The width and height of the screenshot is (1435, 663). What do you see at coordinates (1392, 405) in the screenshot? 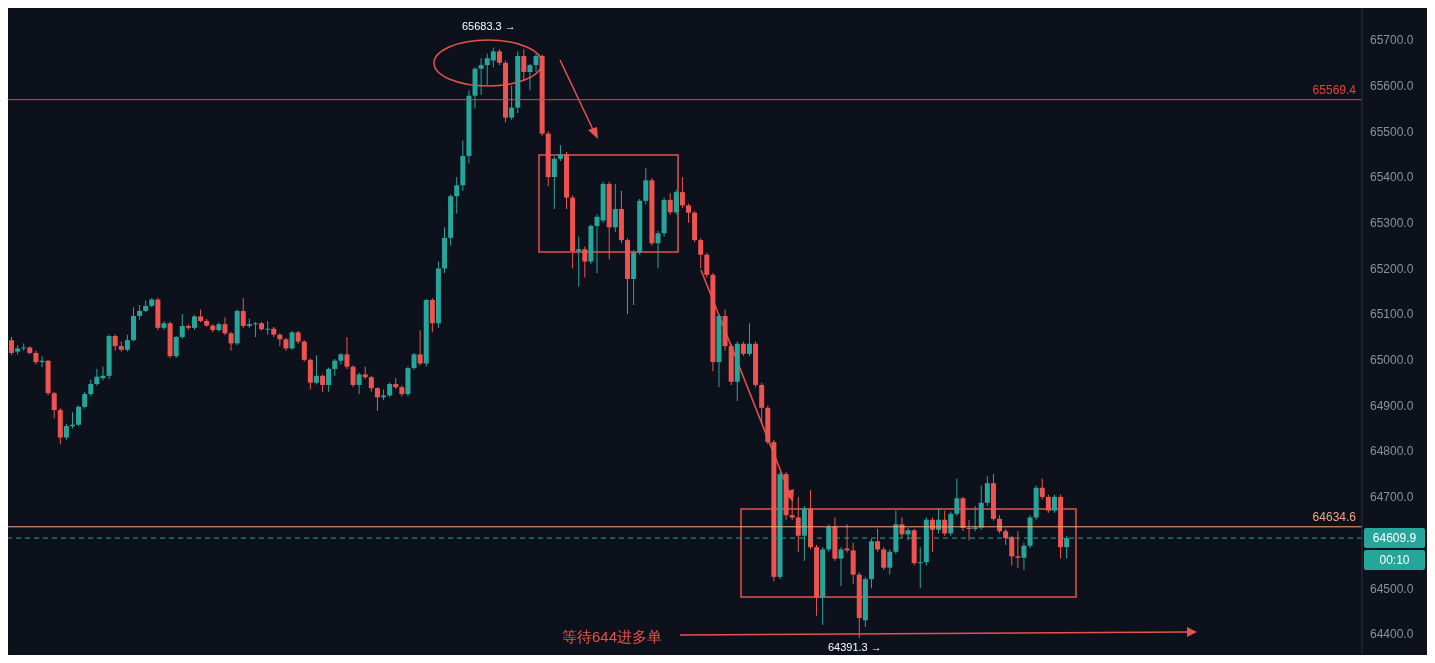
I see `y-tick-label: 64900.0` at bounding box center [1392, 405].